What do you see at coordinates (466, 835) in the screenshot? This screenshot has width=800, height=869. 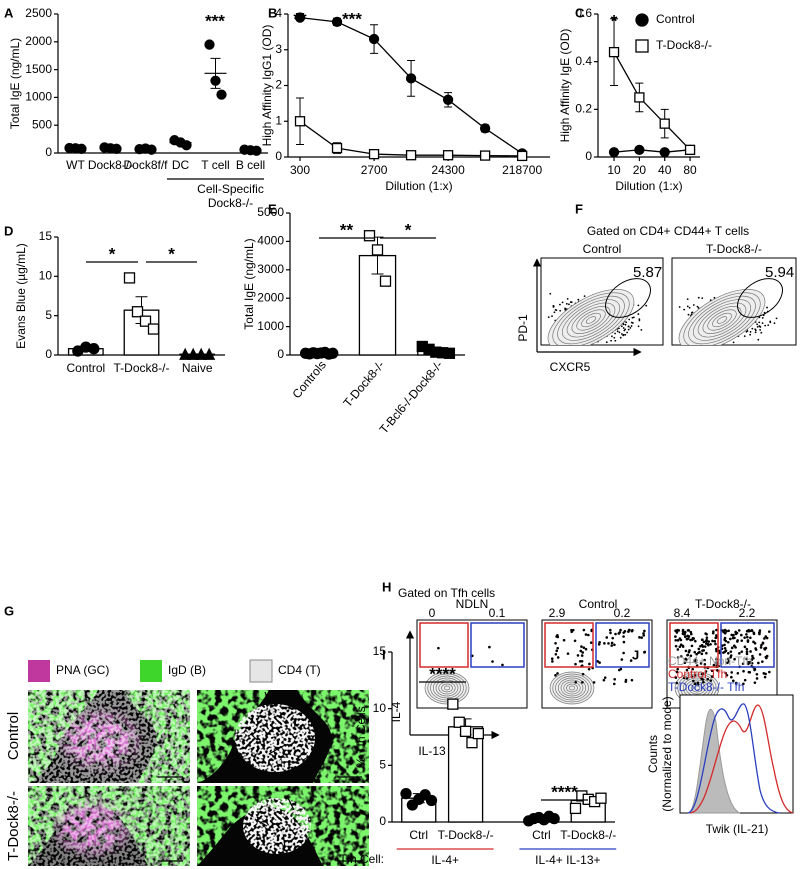 I see `x-tick-label: T-Dock8-/-` at bounding box center [466, 835].